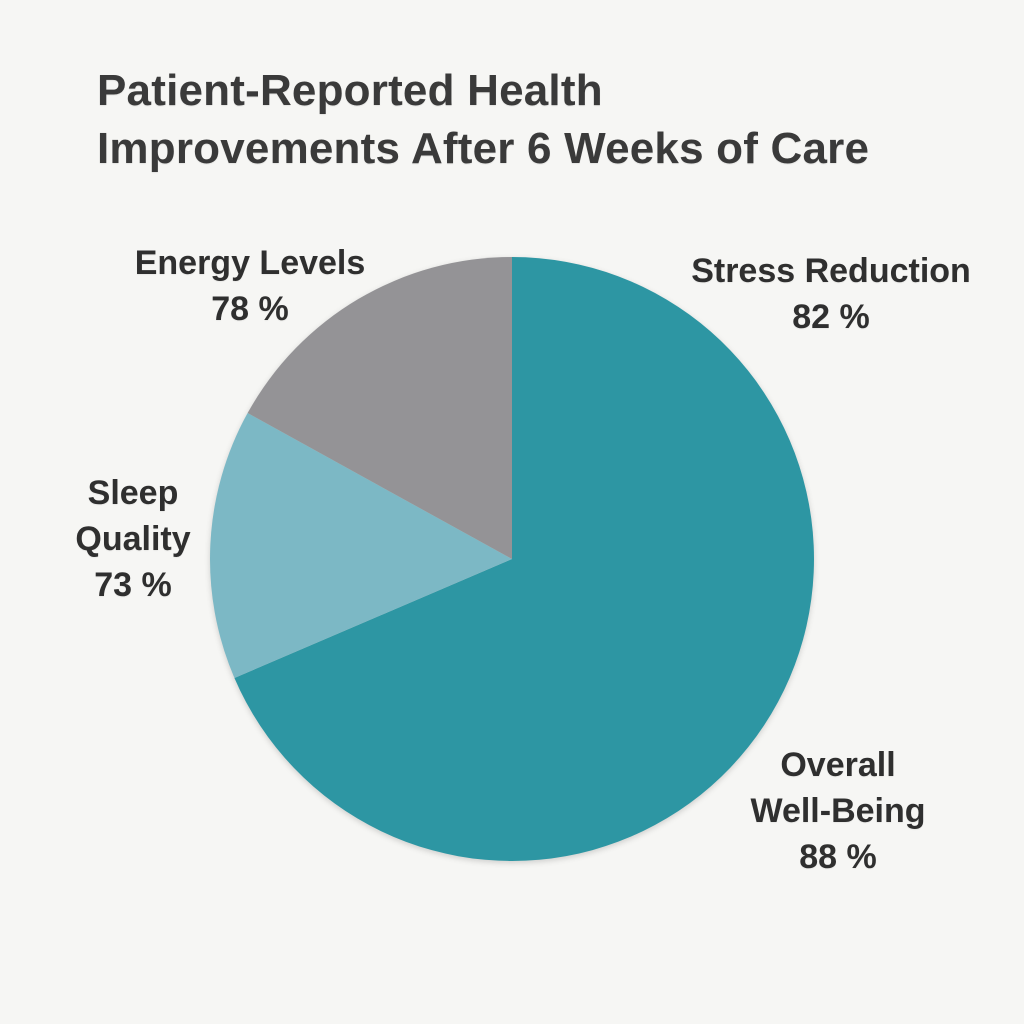 This screenshot has height=1024, width=1024. What do you see at coordinates (831, 271) in the screenshot?
I see `slice-label-stress-name: Stress Reduction` at bounding box center [831, 271].